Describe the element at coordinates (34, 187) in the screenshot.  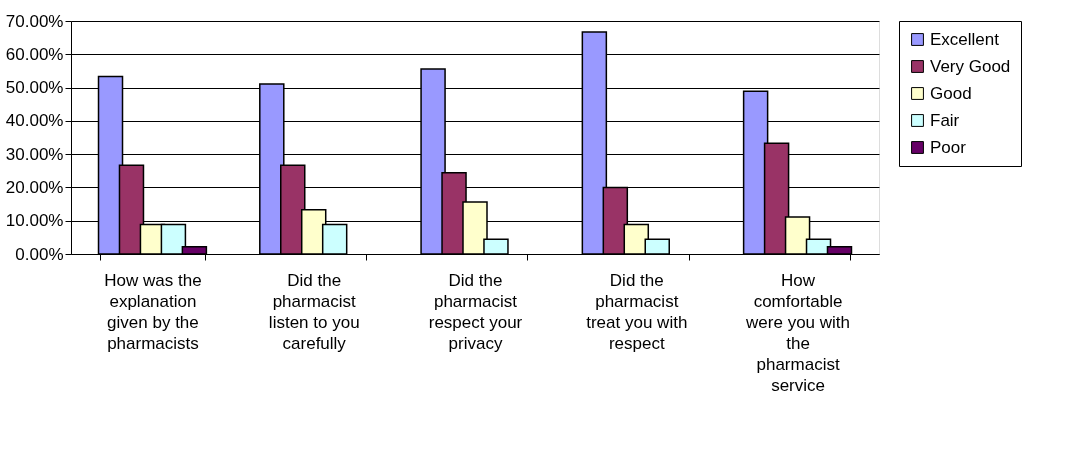
I see `y-tick-label: 20.00%` at that location.